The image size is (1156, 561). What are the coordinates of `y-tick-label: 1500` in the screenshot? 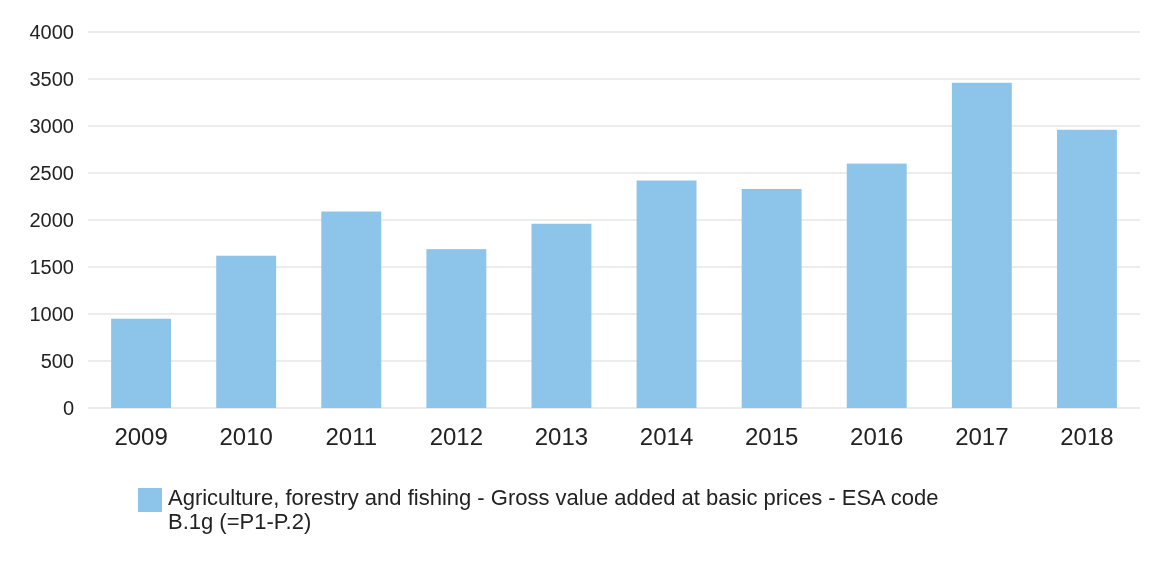 It's located at (51, 267).